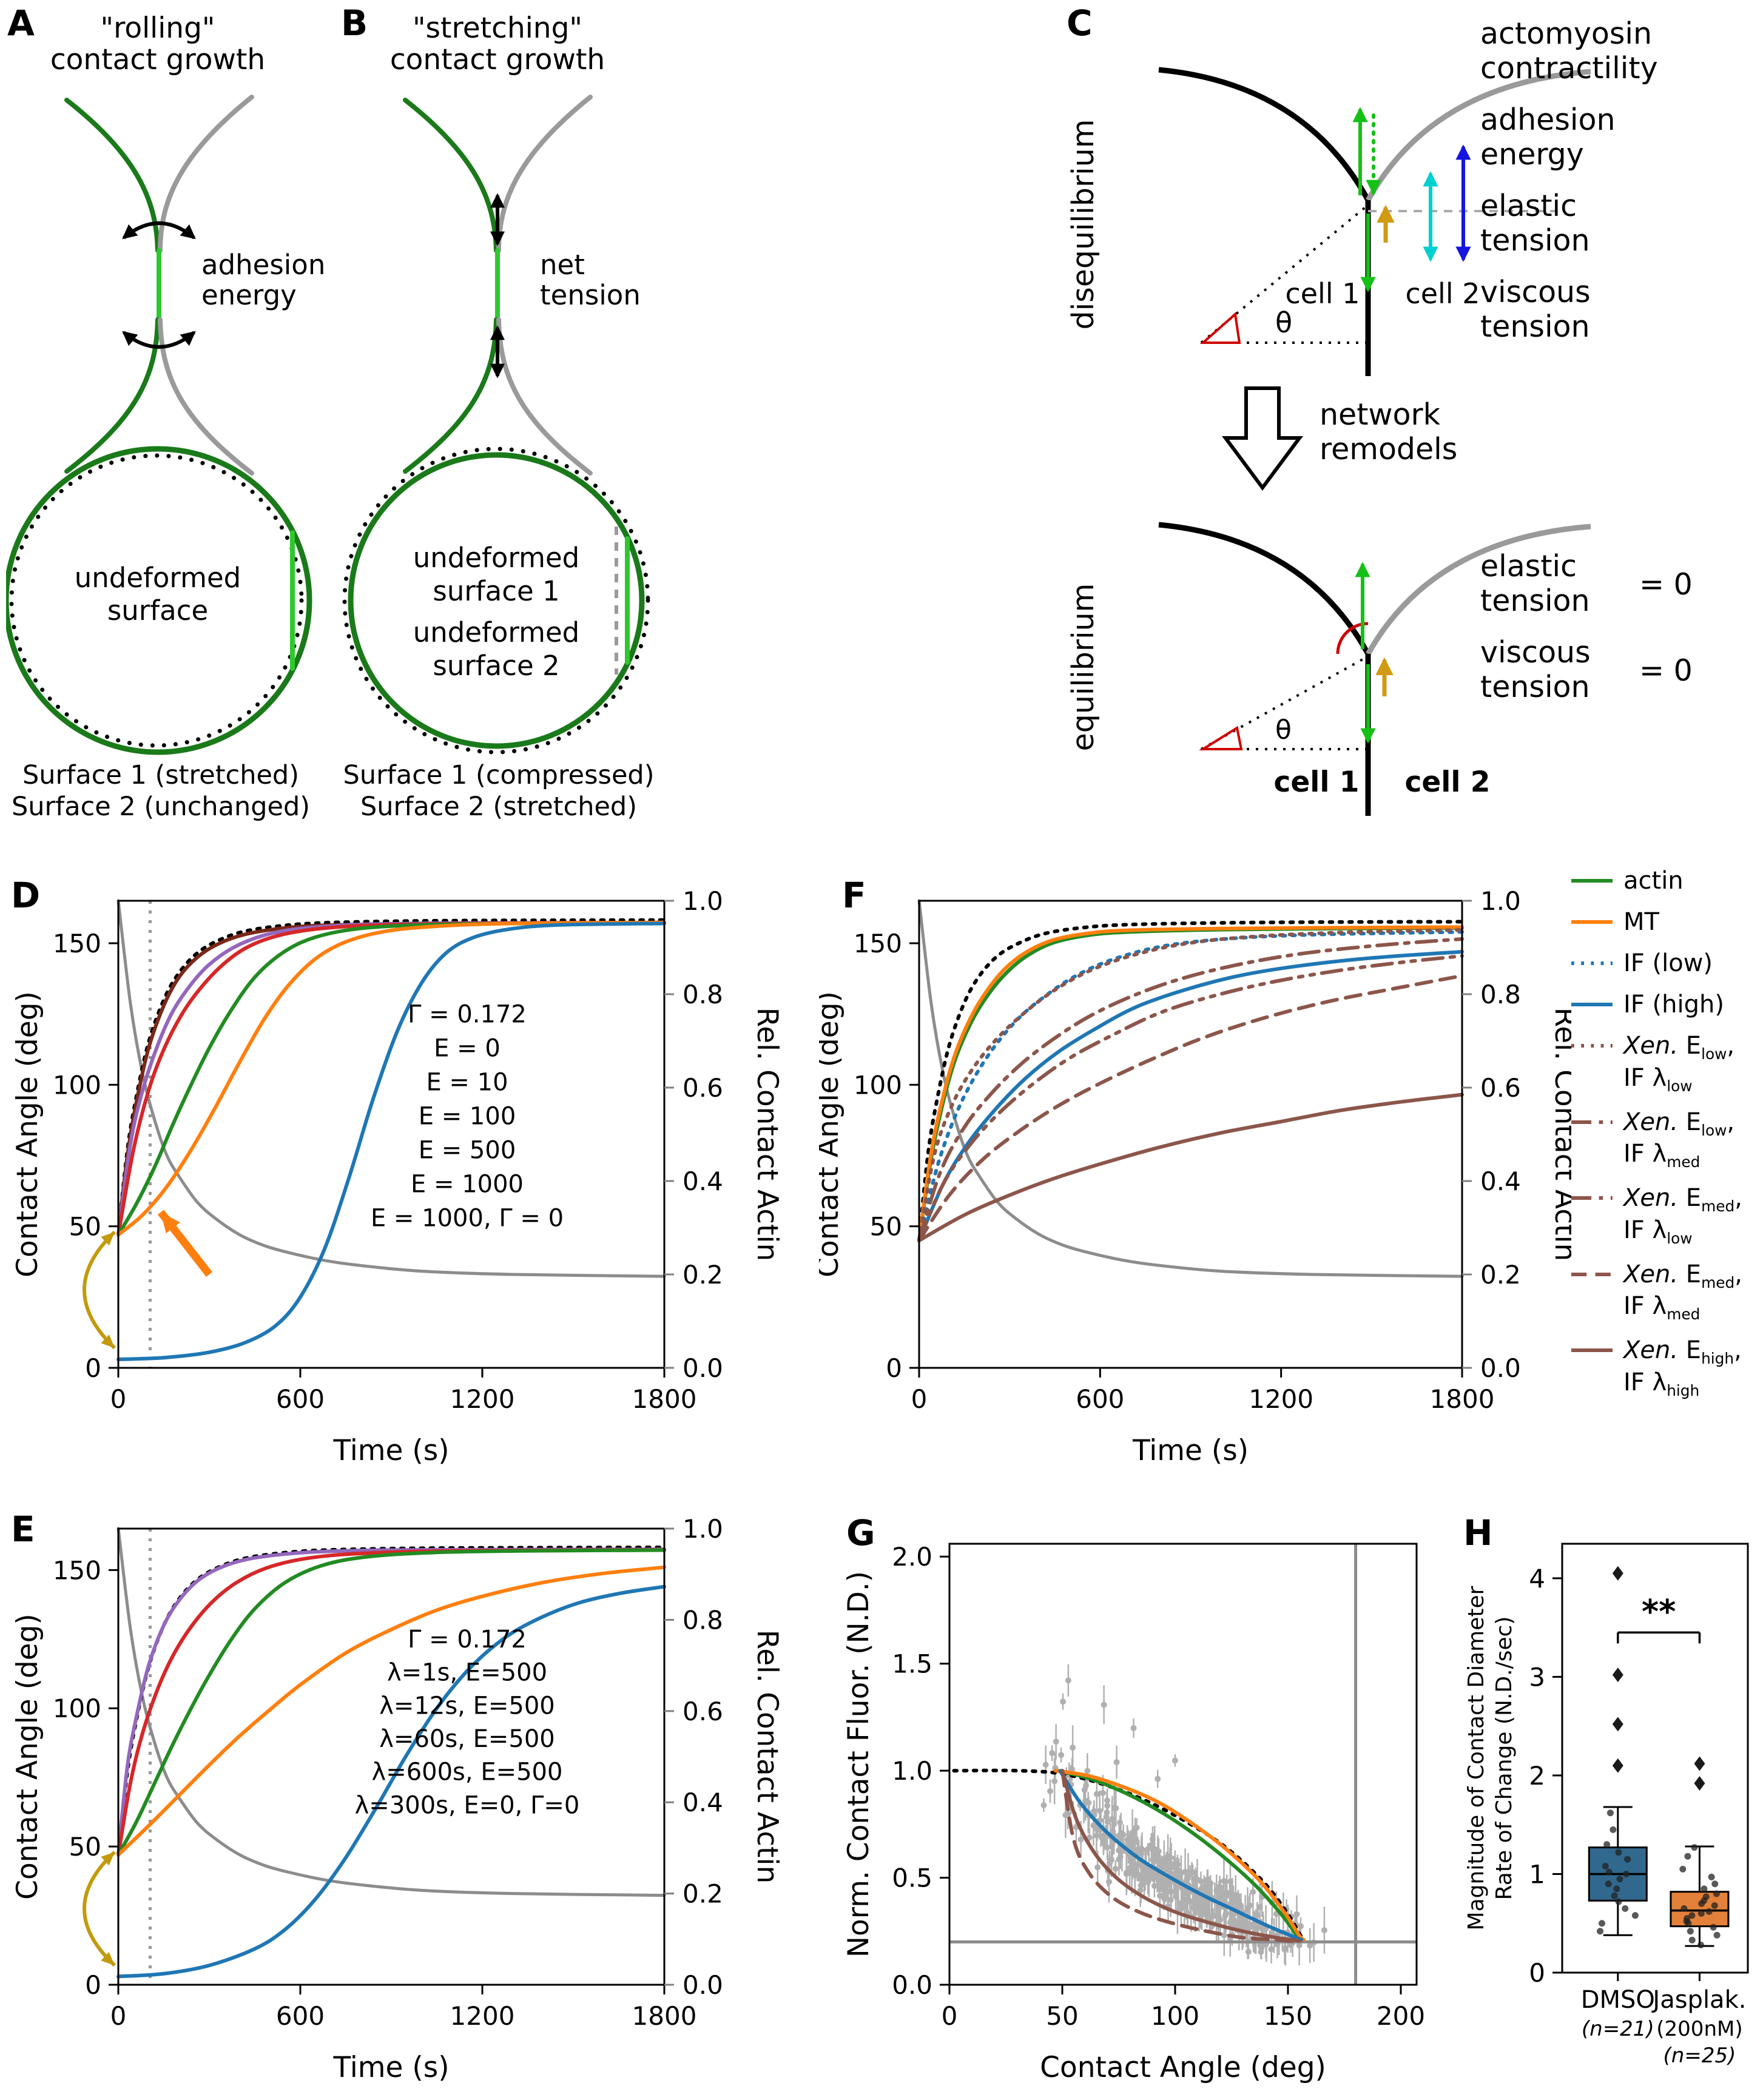  What do you see at coordinates (1666, 1215) in the screenshot?
I see `legend-item: Xen. Emed, IF λlow` at bounding box center [1666, 1215].